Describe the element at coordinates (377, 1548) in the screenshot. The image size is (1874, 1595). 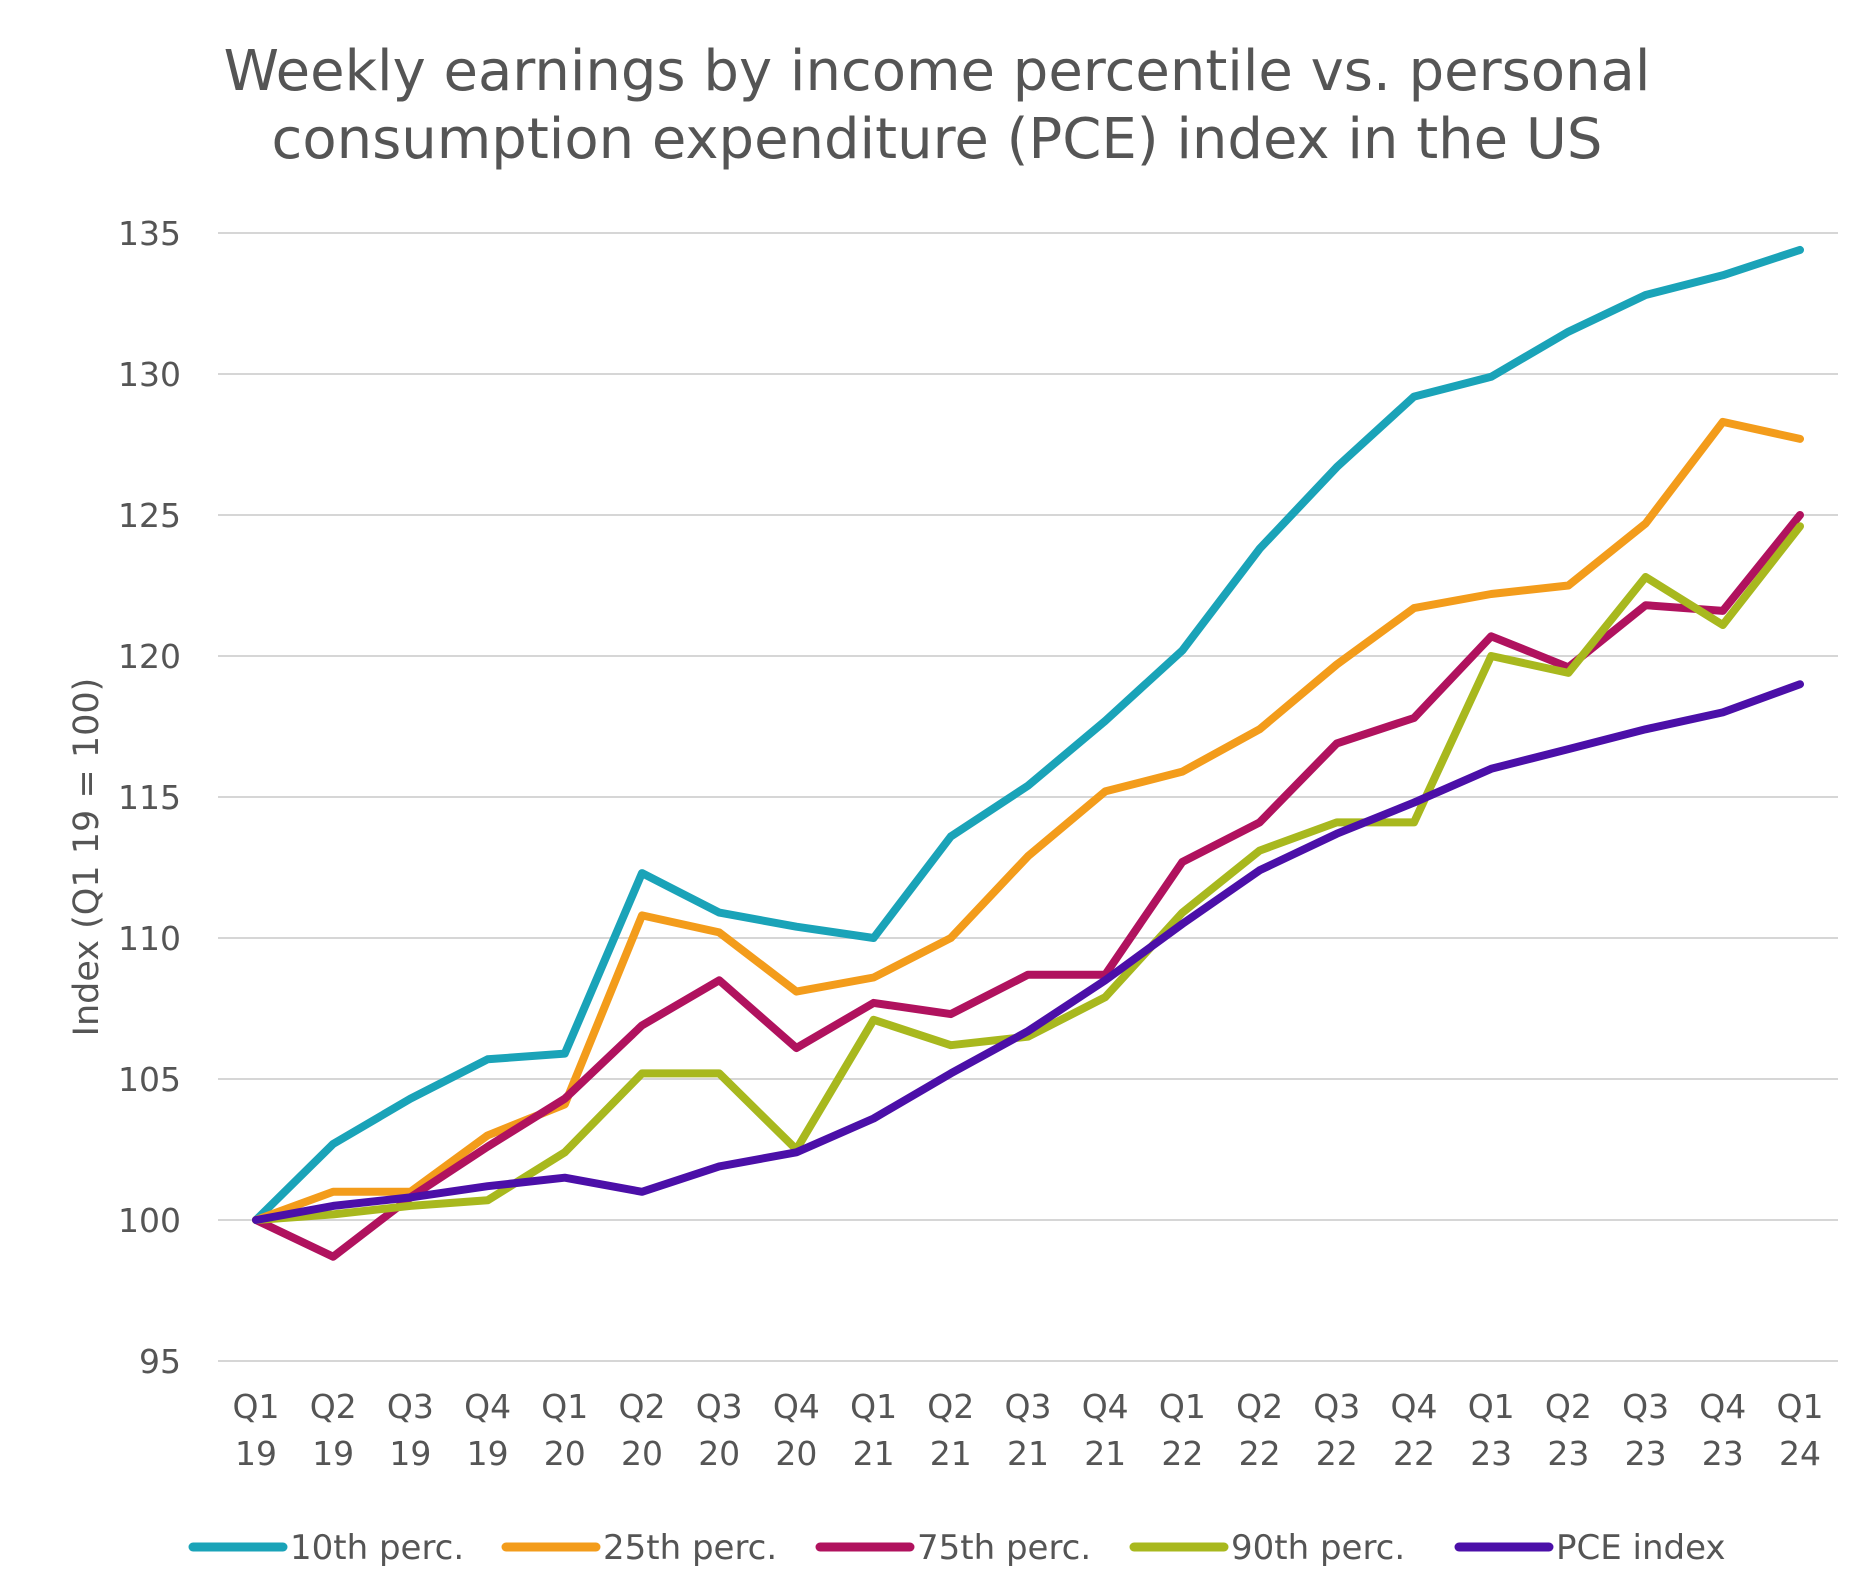
I see `legend-label: 10th perc.` at that location.